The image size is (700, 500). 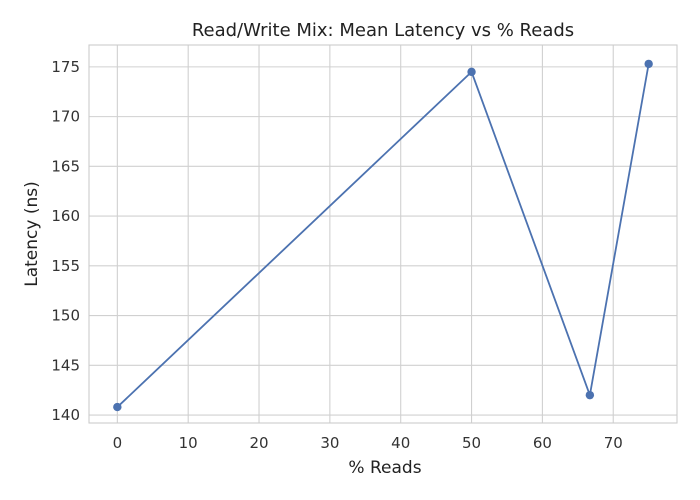 I want to click on x-tick-label: 0, so click(x=118, y=443).